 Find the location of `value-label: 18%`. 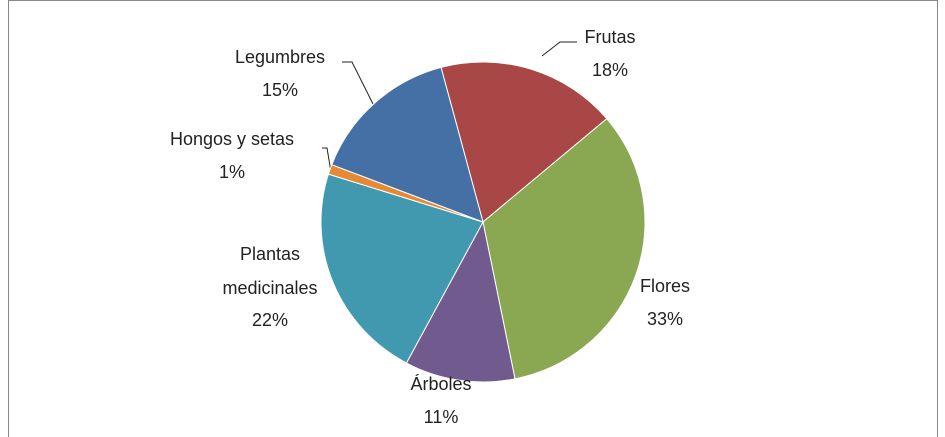

value-label: 18% is located at coordinates (610, 70).